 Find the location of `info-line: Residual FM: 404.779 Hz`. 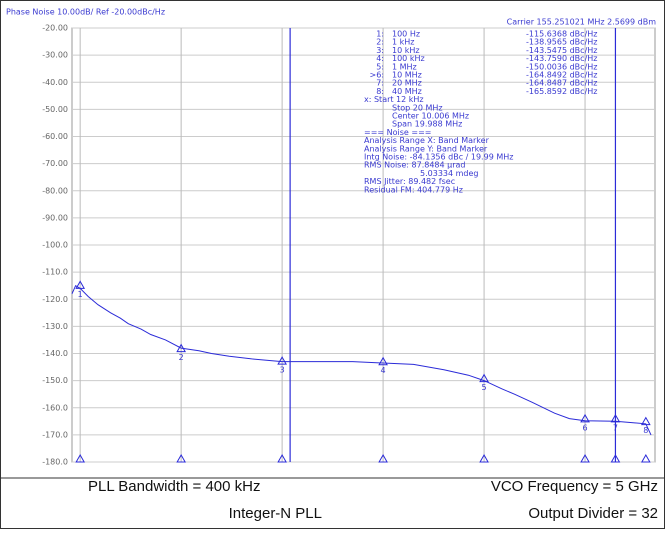

info-line: Residual FM: 404.779 Hz is located at coordinates (413, 189).